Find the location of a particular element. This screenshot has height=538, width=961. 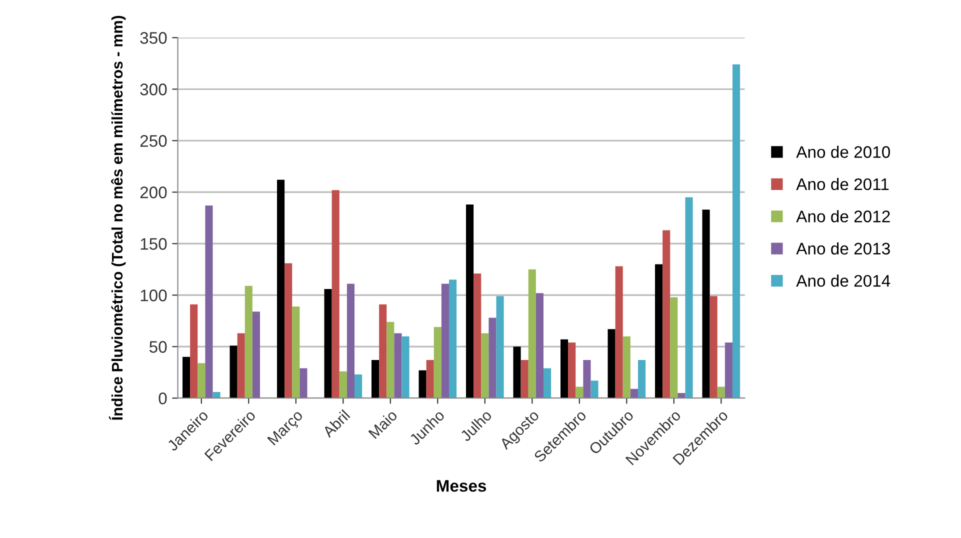

y-tick-label: 50 is located at coordinates (158, 347).